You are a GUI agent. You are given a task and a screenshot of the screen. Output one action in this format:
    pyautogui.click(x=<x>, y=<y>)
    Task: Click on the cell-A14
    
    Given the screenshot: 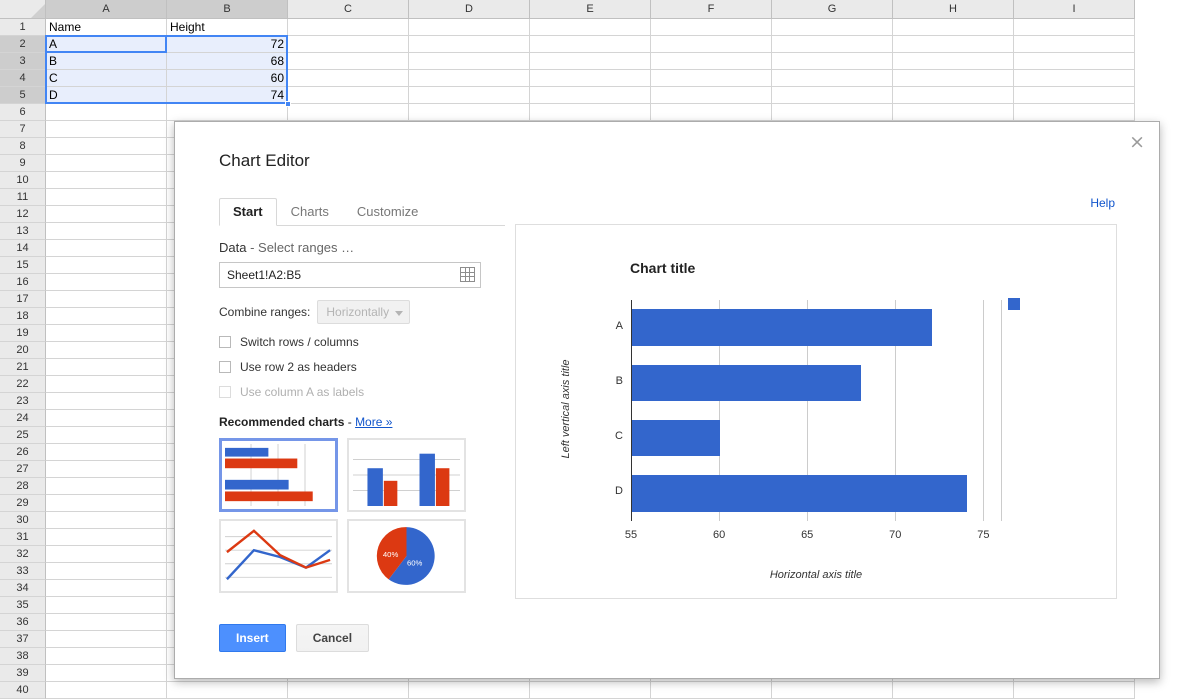 What is the action you would take?
    pyautogui.click(x=106, y=248)
    